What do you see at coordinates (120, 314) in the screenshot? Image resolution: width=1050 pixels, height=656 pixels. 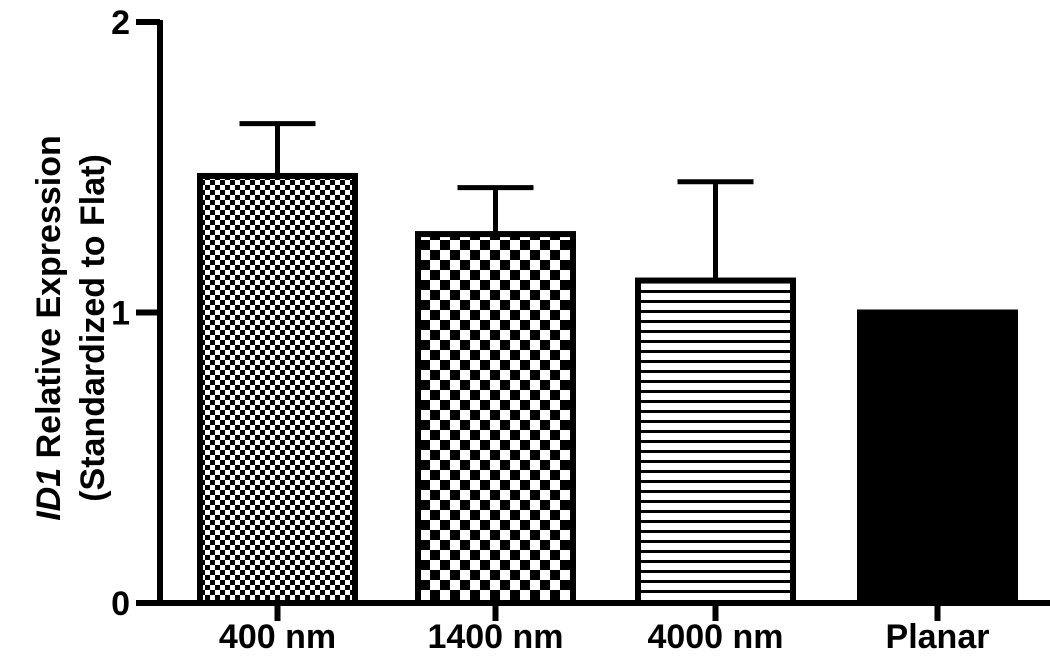 I see `y-tick-label: 1` at bounding box center [120, 314].